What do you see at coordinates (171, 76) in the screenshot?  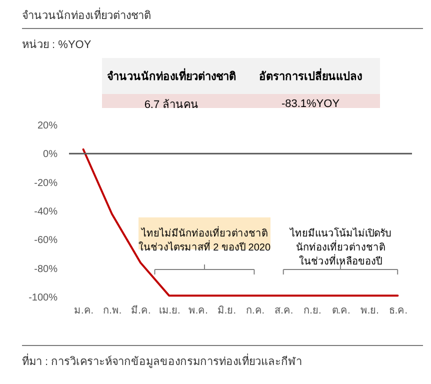 I see `text: จำนวนนักท่องเที่ยวต่างชาติ` at bounding box center [171, 76].